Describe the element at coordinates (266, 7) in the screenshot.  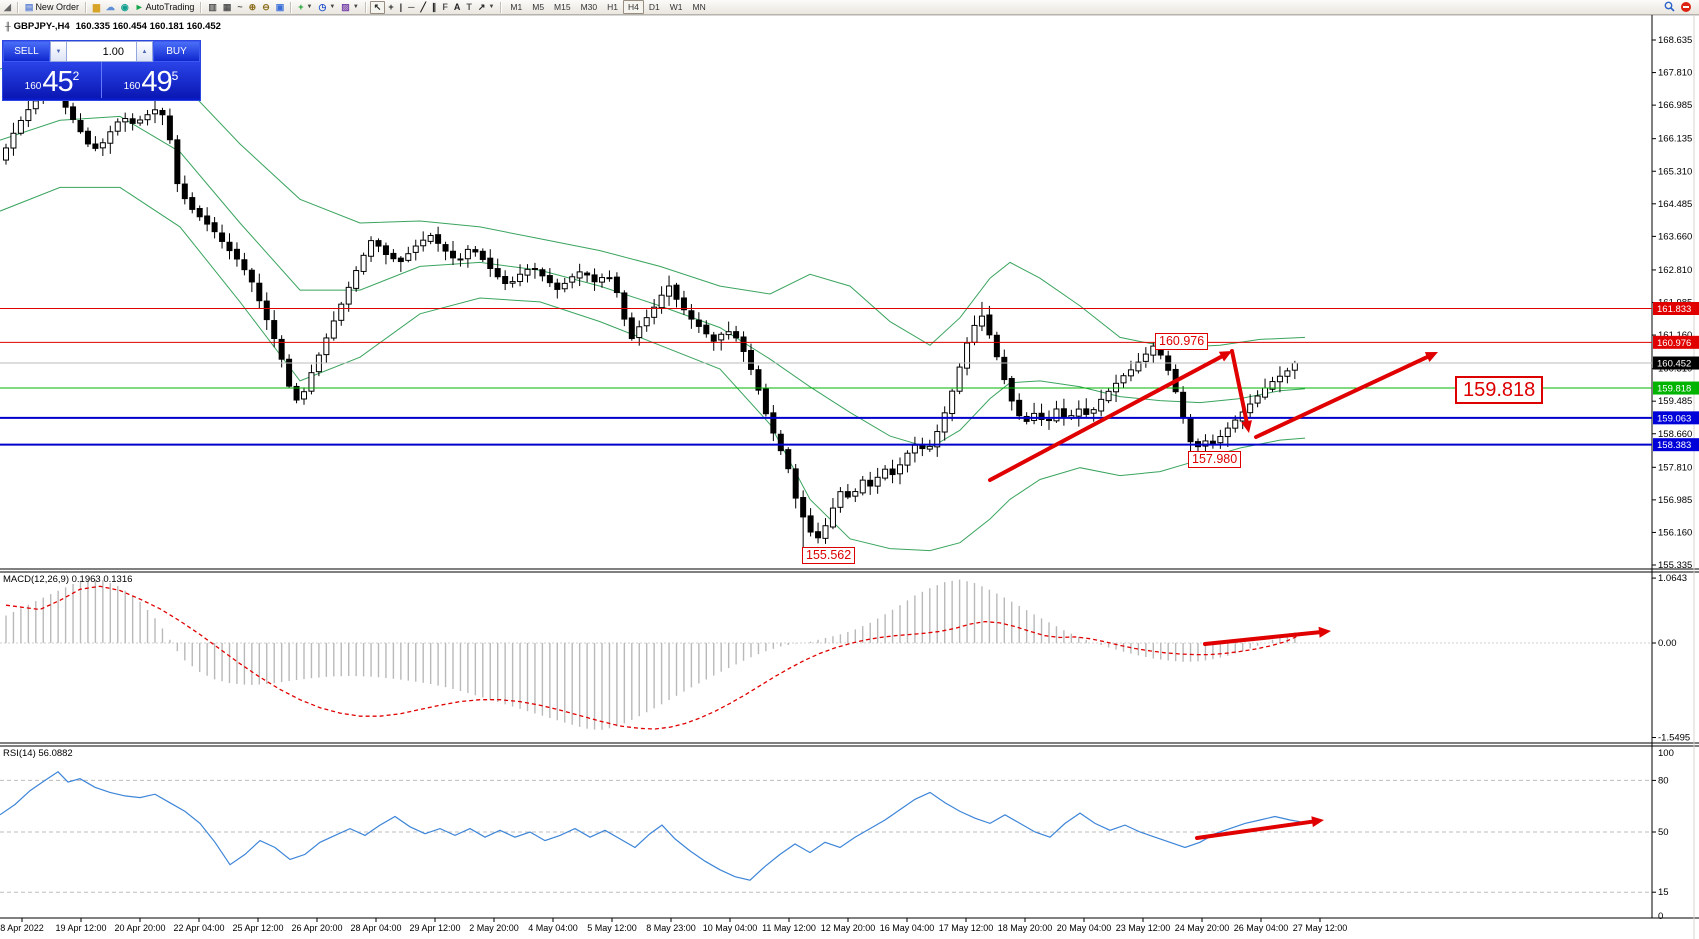
I see `zoom-out-button: ⊖` at that location.